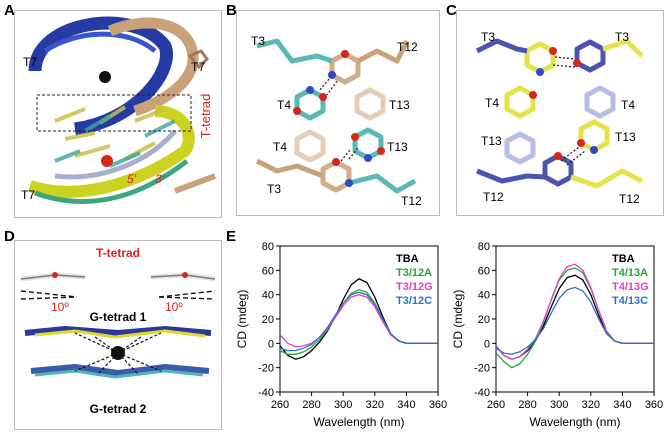 The image size is (668, 433). I want to click on label-c-t3-right: T3, so click(622, 37).